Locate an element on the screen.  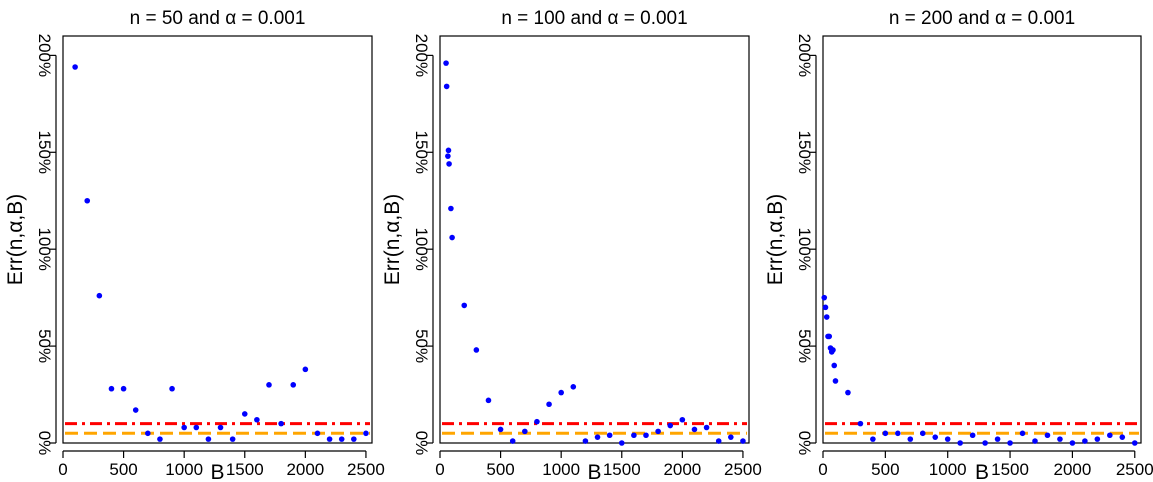
x-tick-label: 1000 is located at coordinates (184, 469).